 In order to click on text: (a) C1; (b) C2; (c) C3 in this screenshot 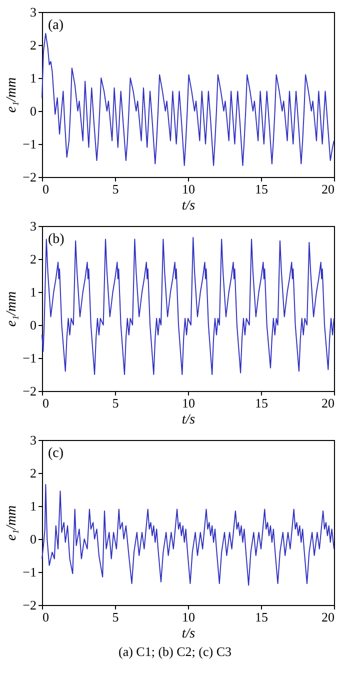, I will do `click(174, 652)`.